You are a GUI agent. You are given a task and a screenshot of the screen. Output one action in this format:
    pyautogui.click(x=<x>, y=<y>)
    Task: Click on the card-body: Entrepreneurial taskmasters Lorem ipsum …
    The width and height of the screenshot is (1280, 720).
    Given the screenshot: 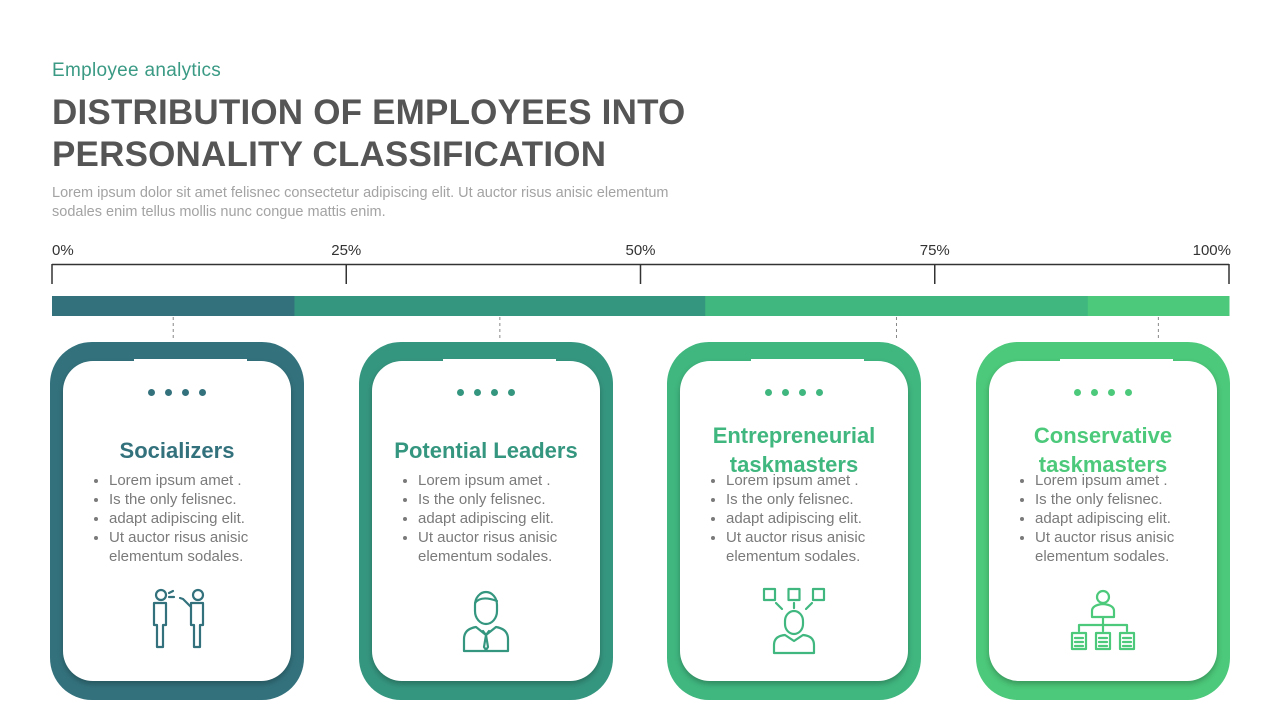 What is the action you would take?
    pyautogui.click(x=794, y=520)
    